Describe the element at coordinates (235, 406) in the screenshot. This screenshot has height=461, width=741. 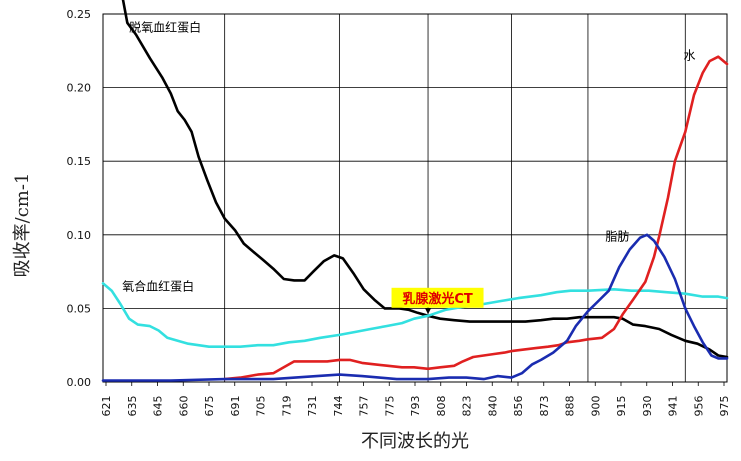
I see `x-tick-label: 691` at that location.